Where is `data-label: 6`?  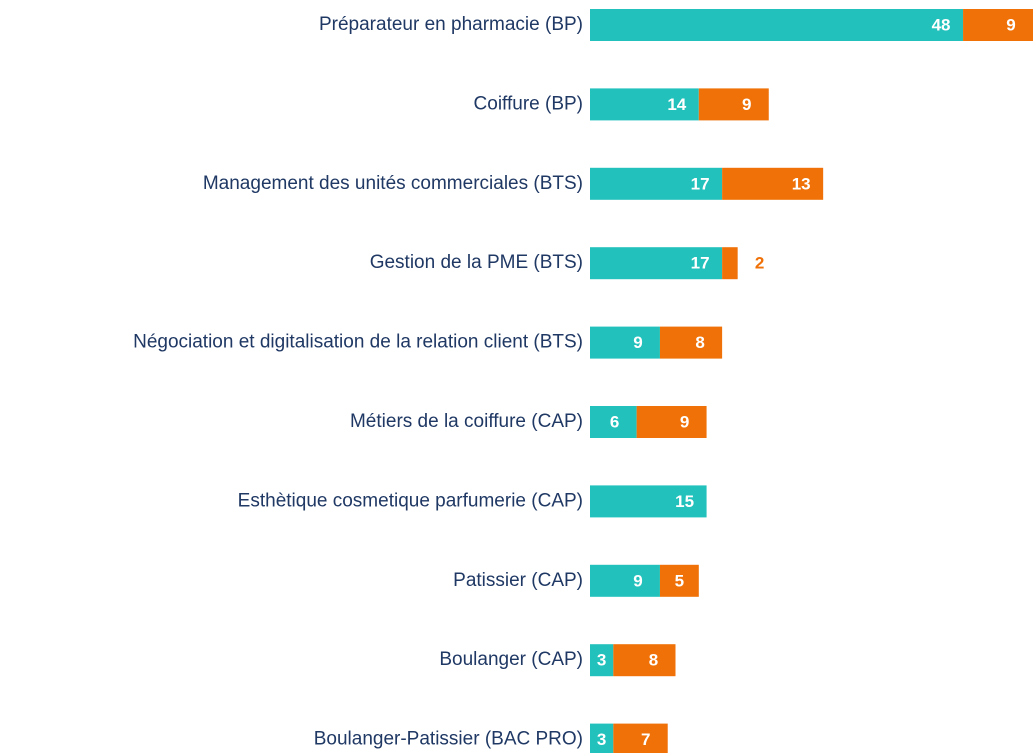 data-label: 6 is located at coordinates (614, 421).